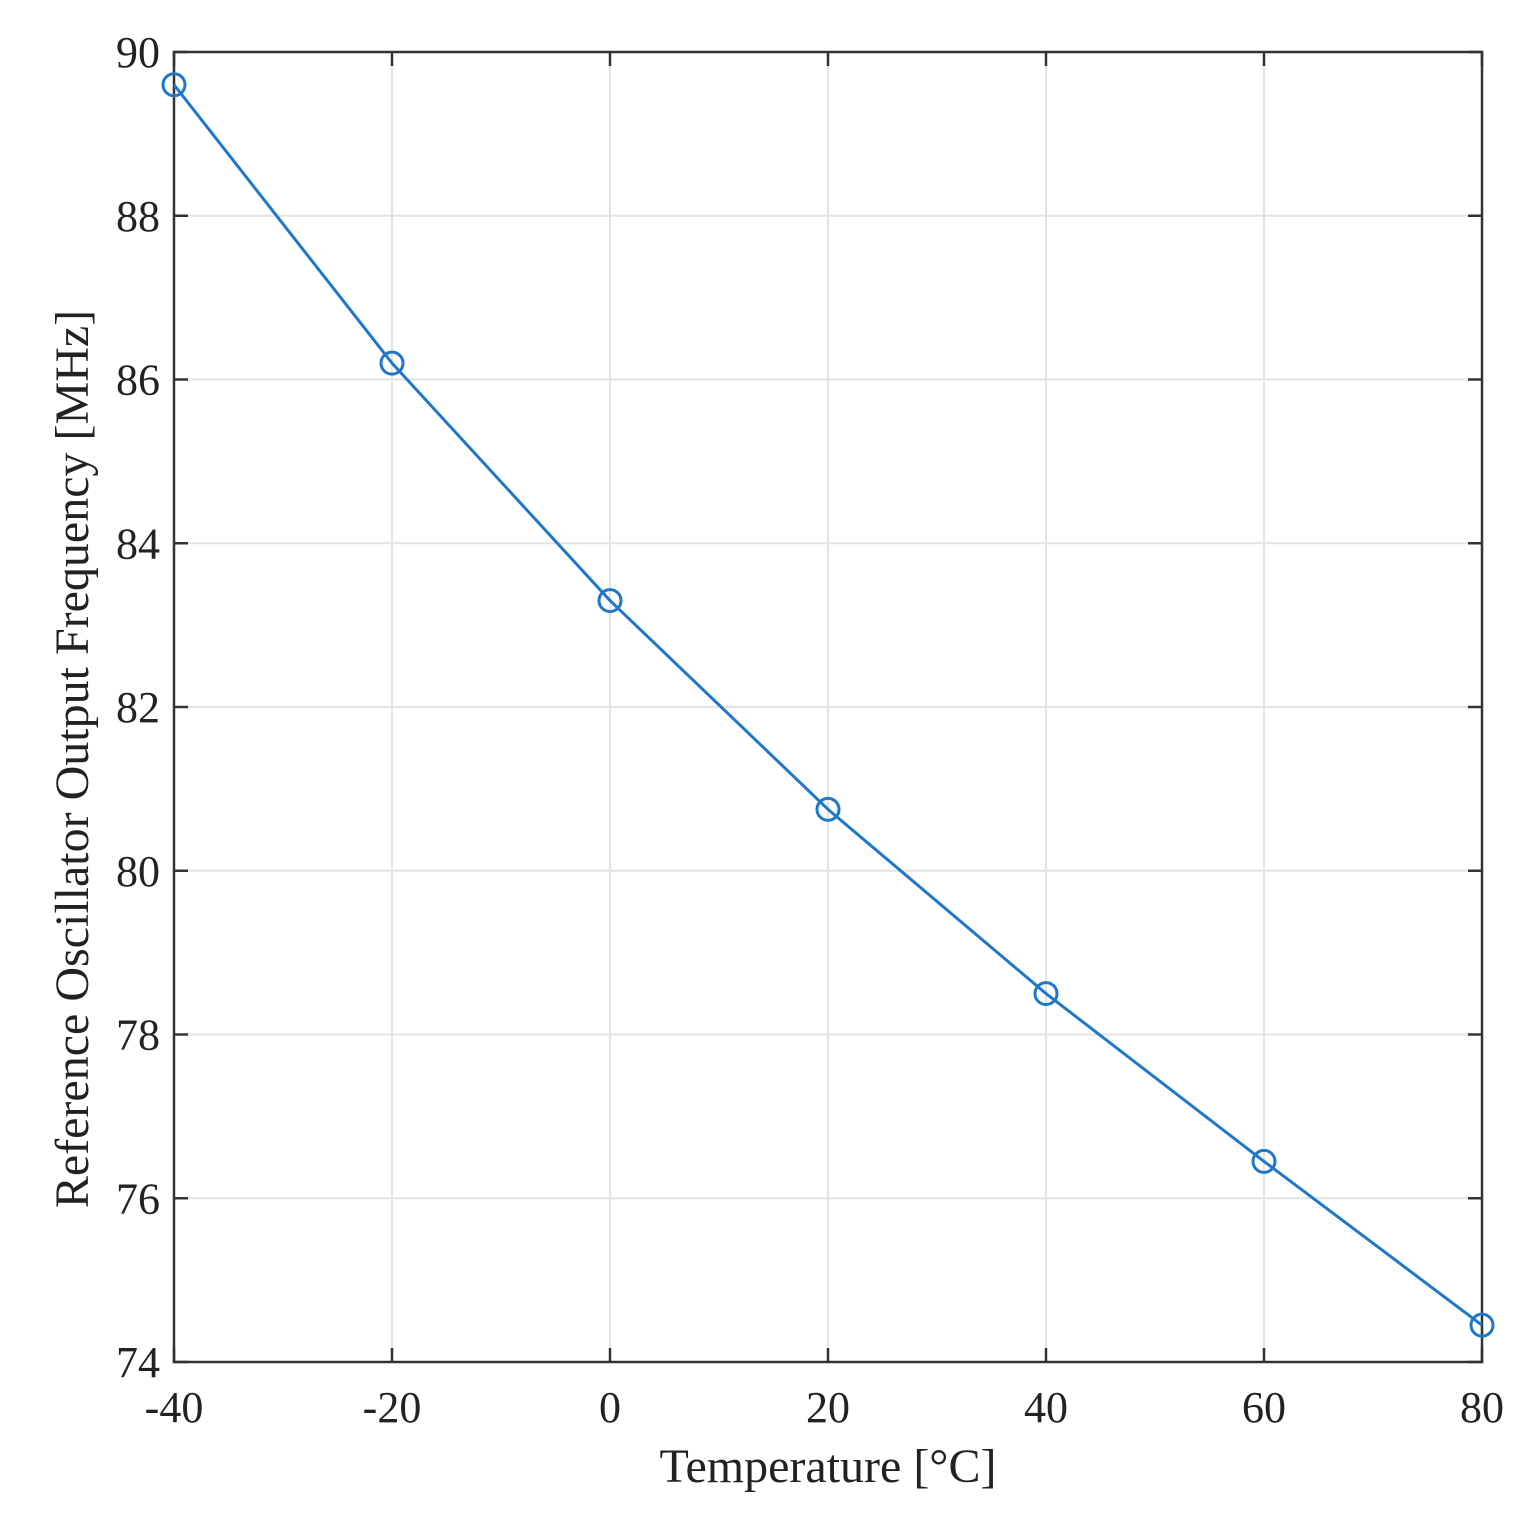 The height and width of the screenshot is (1528, 1540). What do you see at coordinates (138, 1035) in the screenshot?
I see `y-tick-label: 78` at bounding box center [138, 1035].